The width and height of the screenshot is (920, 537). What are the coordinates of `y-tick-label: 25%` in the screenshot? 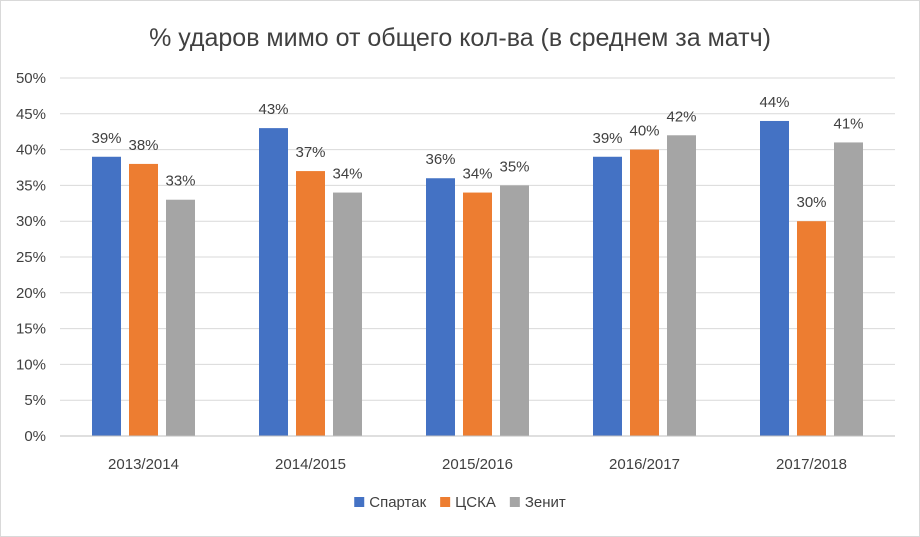 It's located at (31, 257).